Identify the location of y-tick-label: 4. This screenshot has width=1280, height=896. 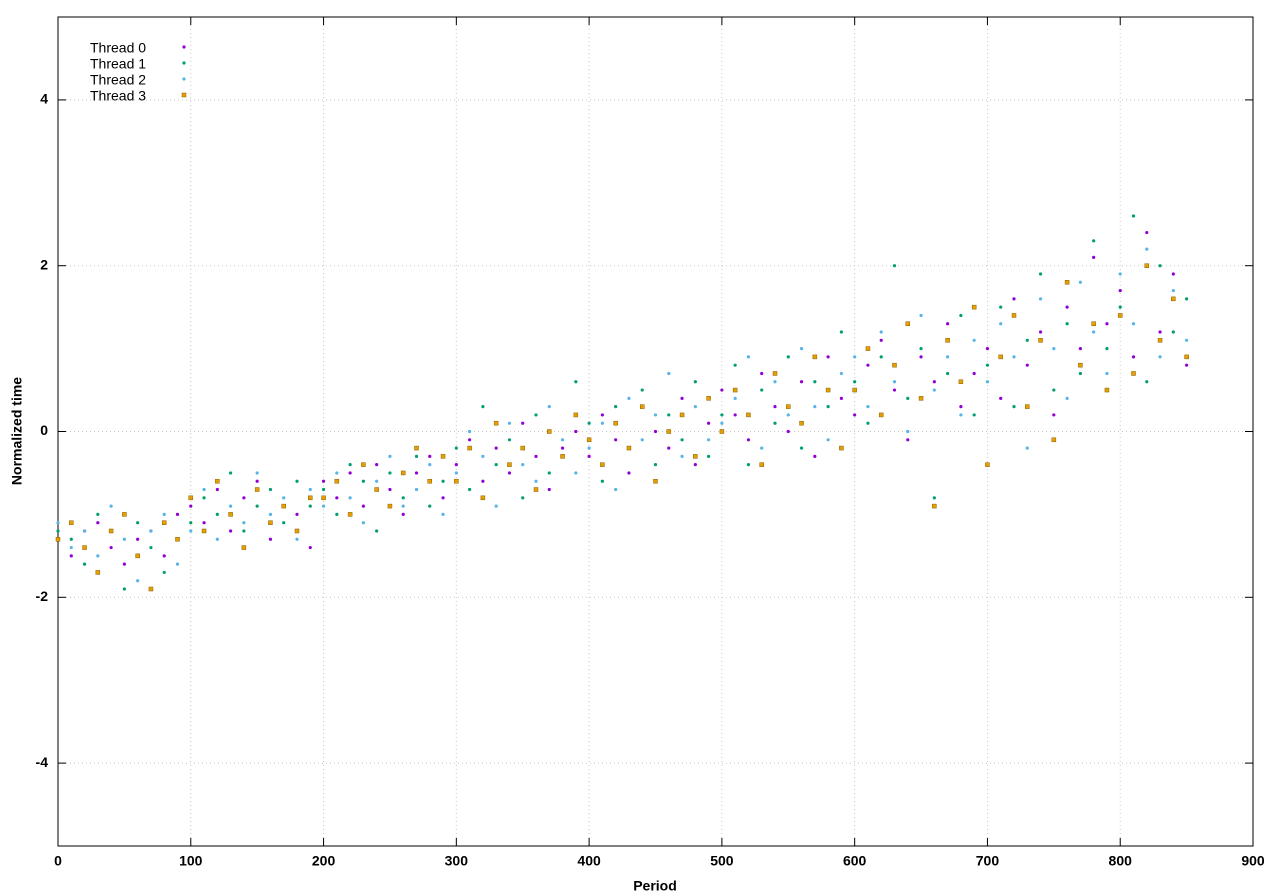
(44, 99).